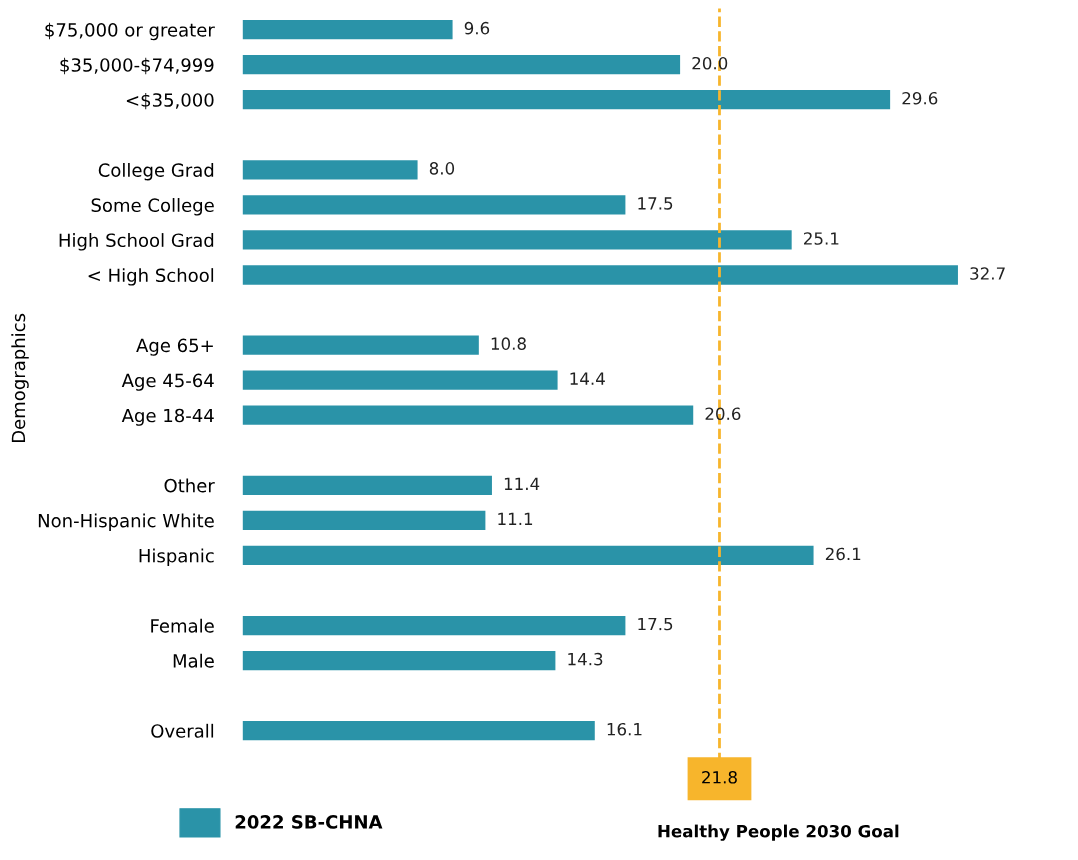  I want to click on y-axis-title: Demographics, so click(20, 378).